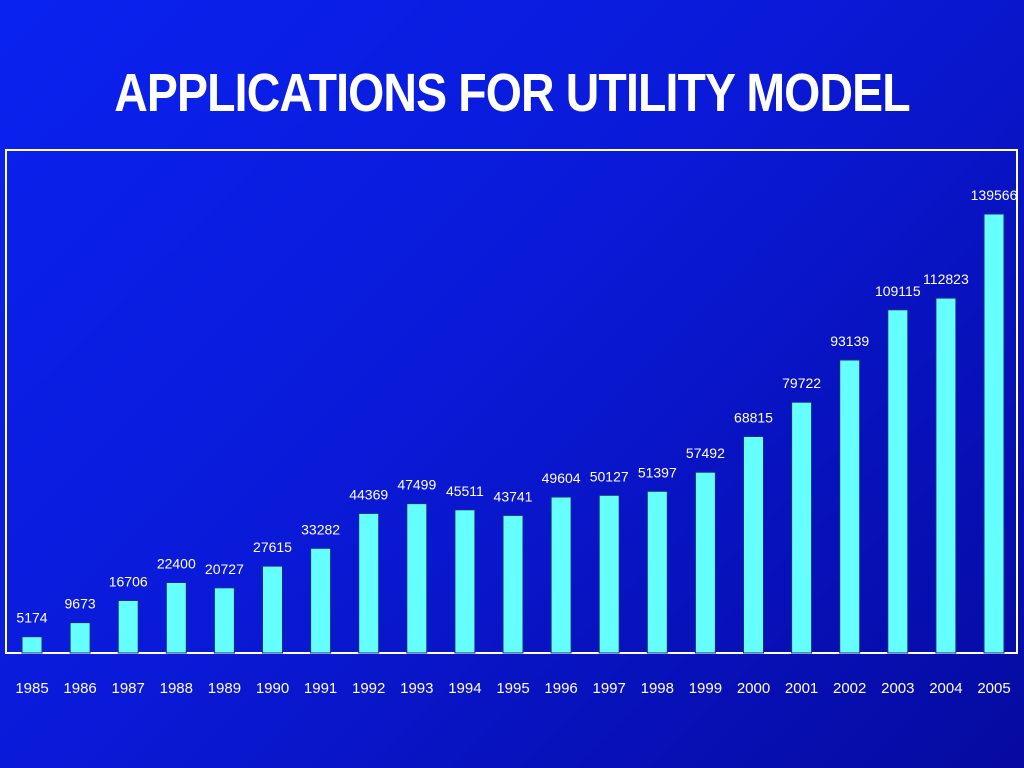 The width and height of the screenshot is (1024, 768). What do you see at coordinates (128, 627) in the screenshot?
I see `bar-1987` at bounding box center [128, 627].